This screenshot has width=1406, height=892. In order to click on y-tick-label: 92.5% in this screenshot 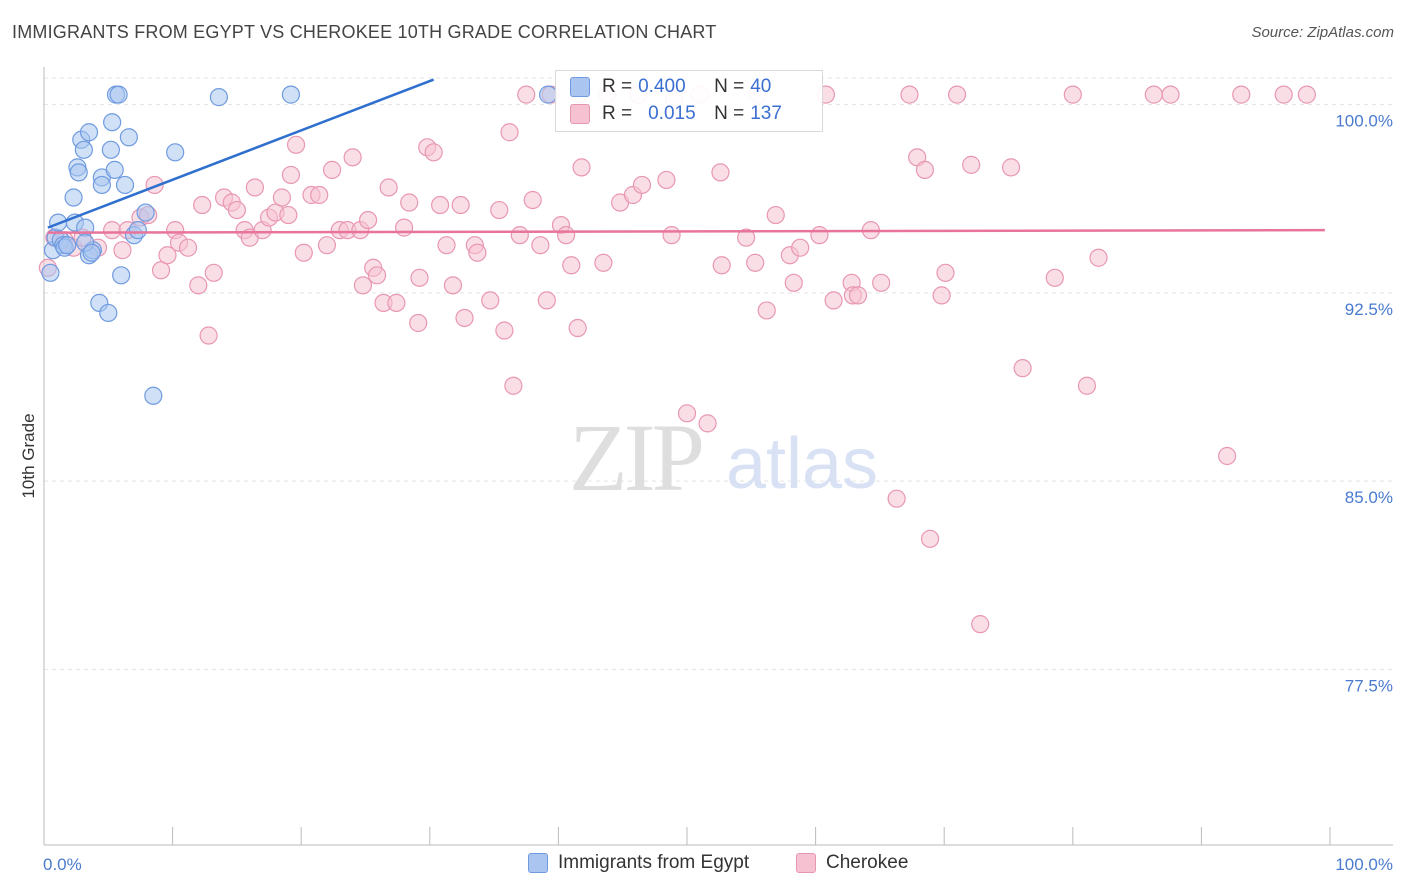, I will do `click(1369, 309)`.